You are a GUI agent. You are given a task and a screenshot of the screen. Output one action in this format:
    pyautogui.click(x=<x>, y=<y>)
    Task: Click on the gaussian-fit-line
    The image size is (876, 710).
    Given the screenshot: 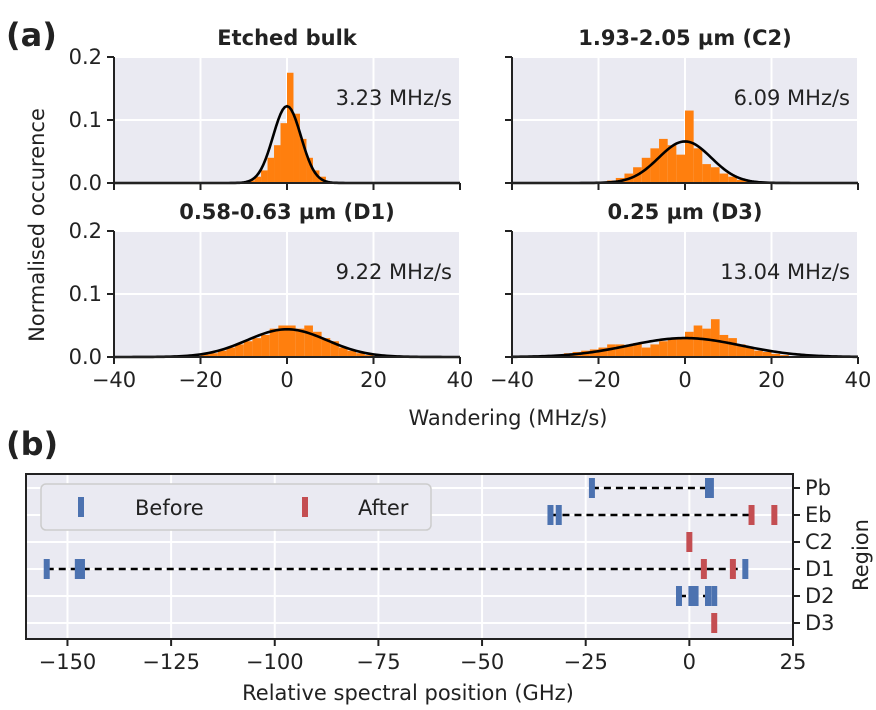 What is the action you would take?
    pyautogui.click(x=685, y=347)
    